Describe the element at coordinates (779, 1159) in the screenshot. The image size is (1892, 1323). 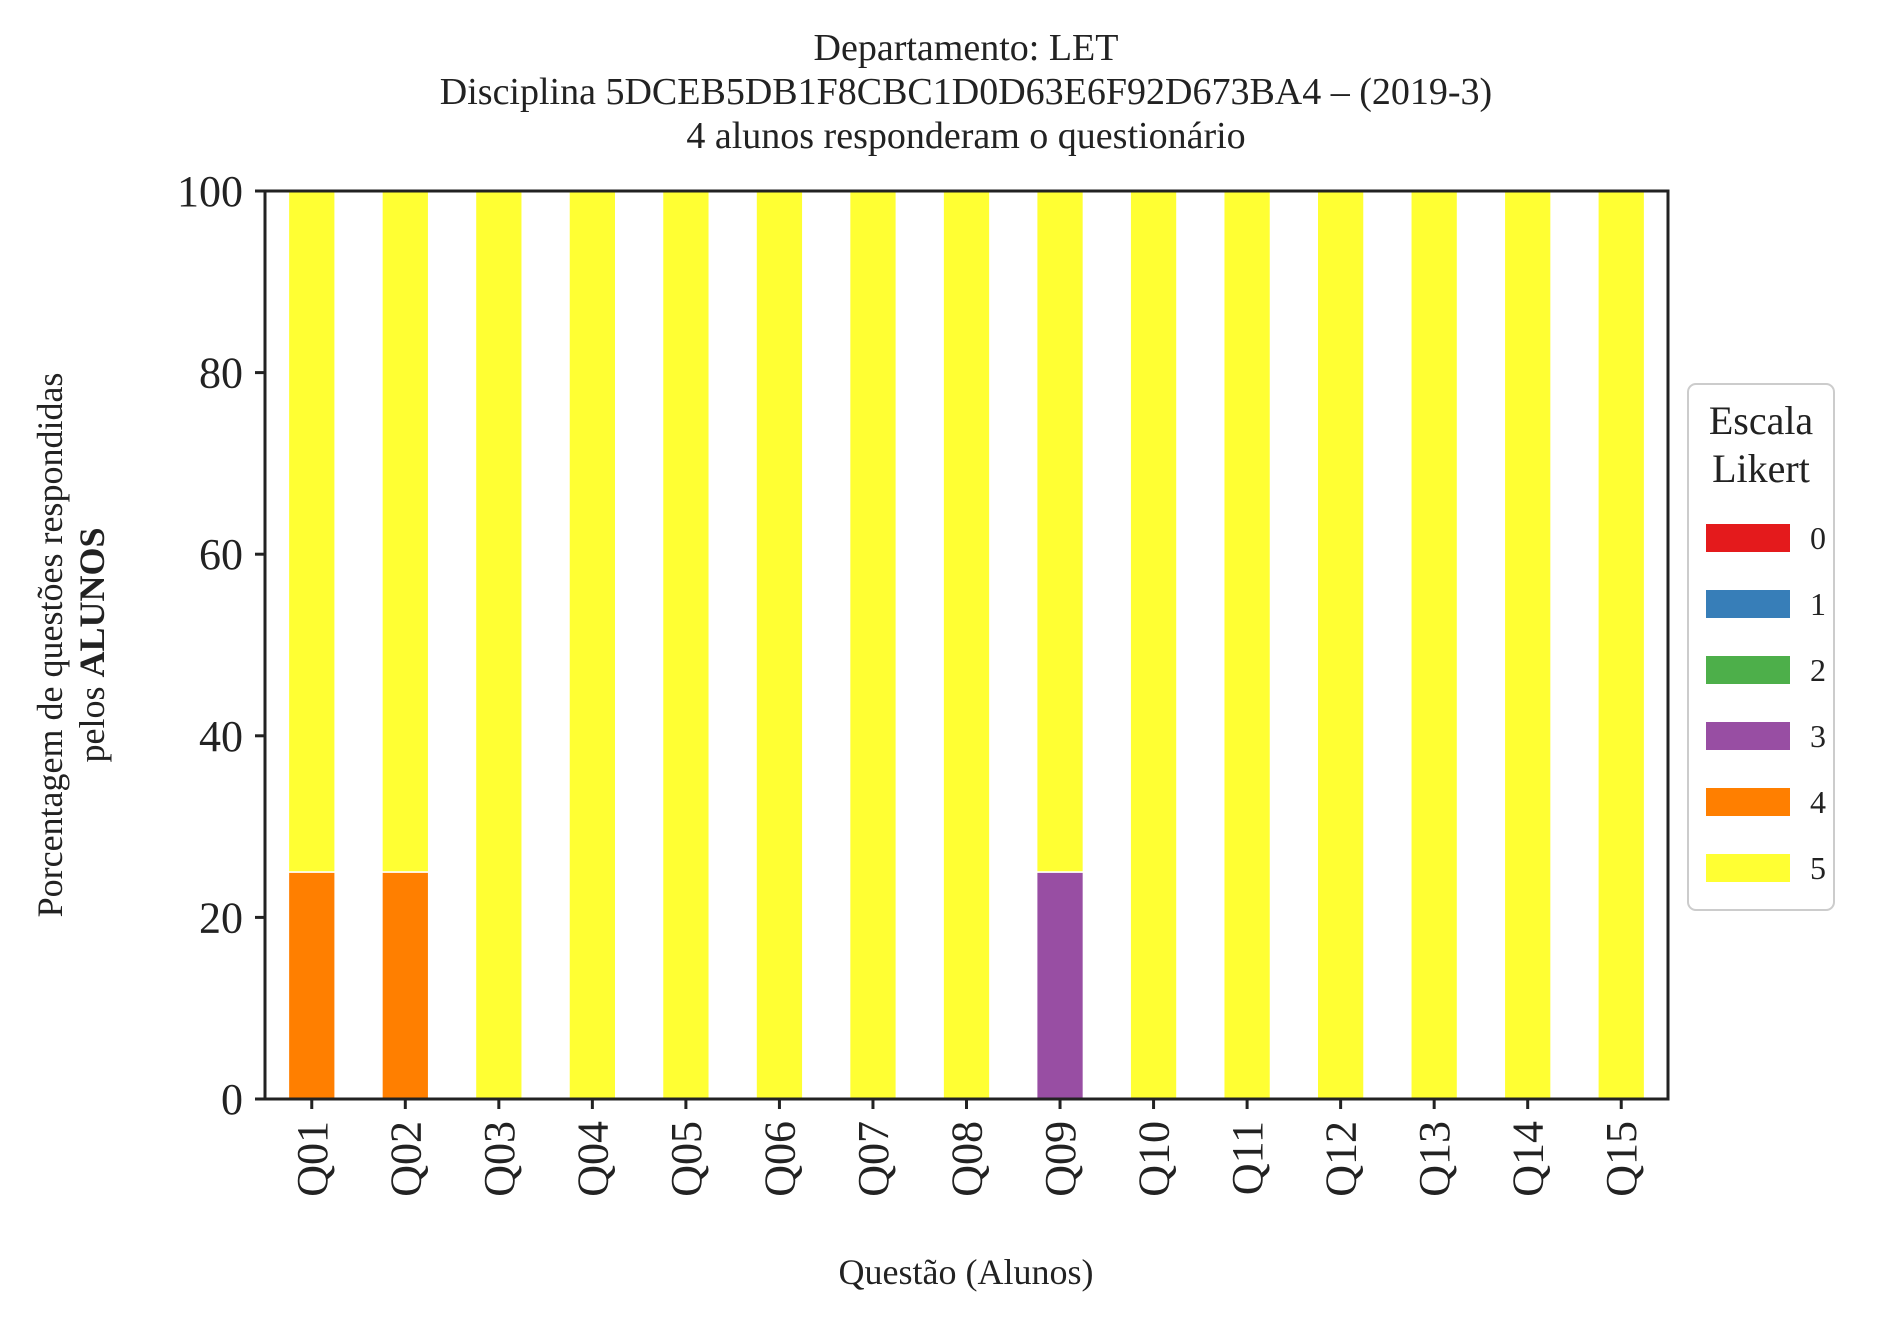
I see `x-tick-label: Q06` at that location.